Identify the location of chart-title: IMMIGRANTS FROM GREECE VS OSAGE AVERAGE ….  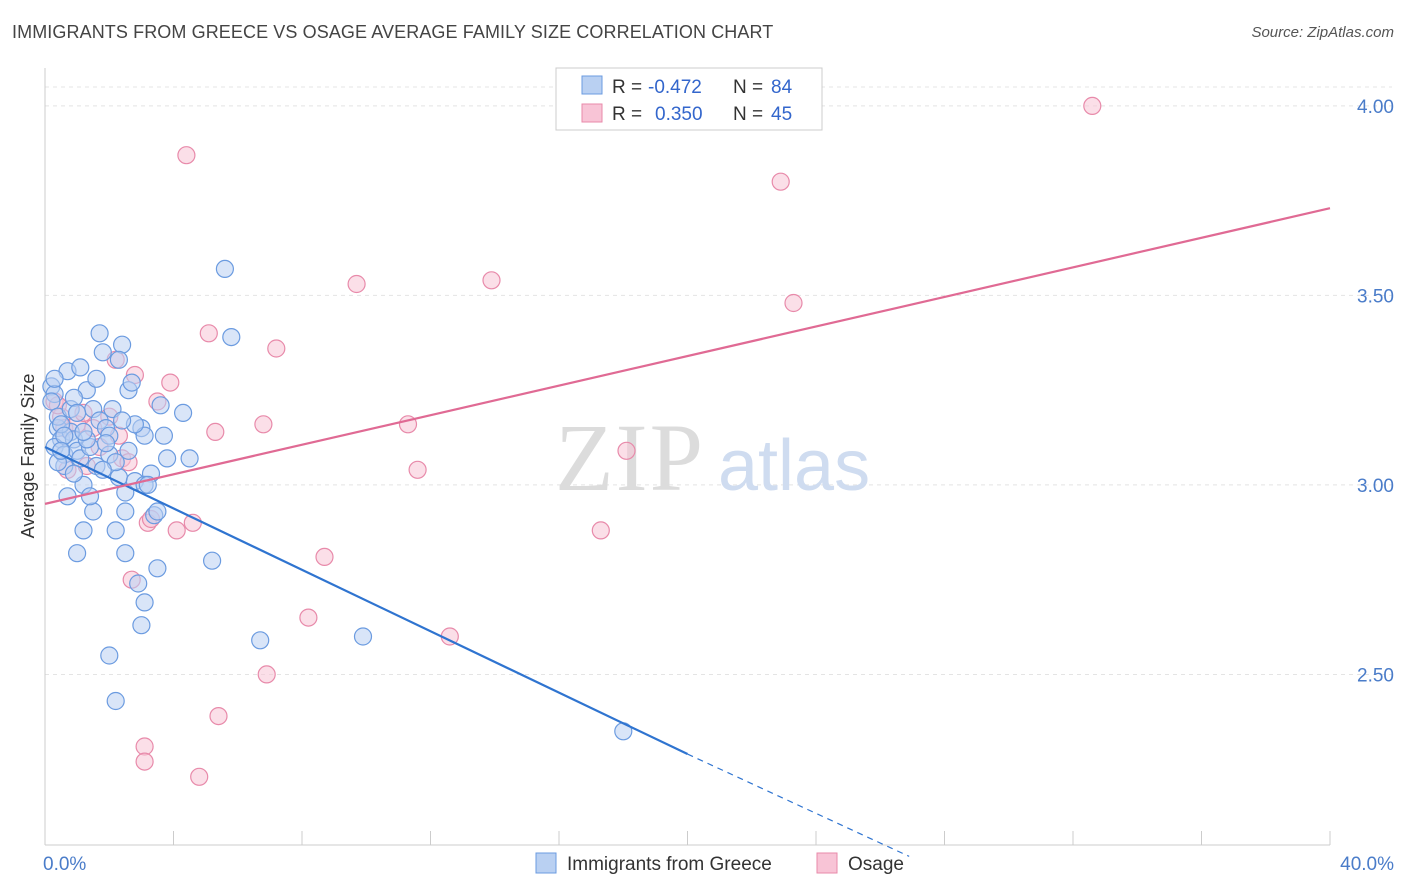
(393, 32).